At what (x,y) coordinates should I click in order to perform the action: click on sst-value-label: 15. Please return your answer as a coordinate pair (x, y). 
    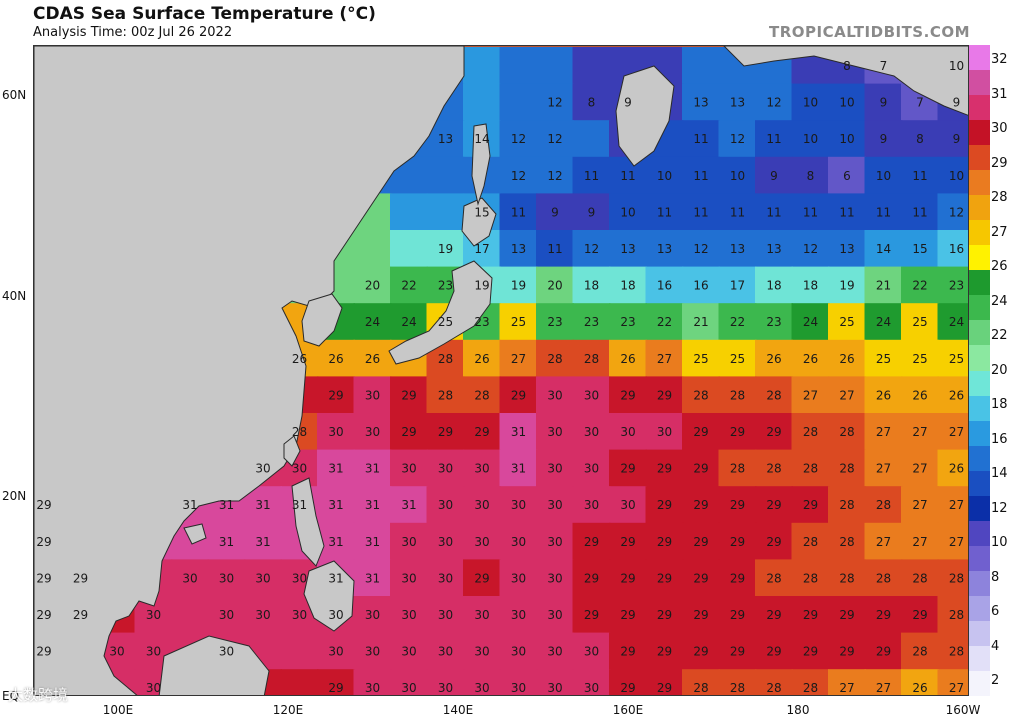
    Looking at the image, I should click on (481, 212).